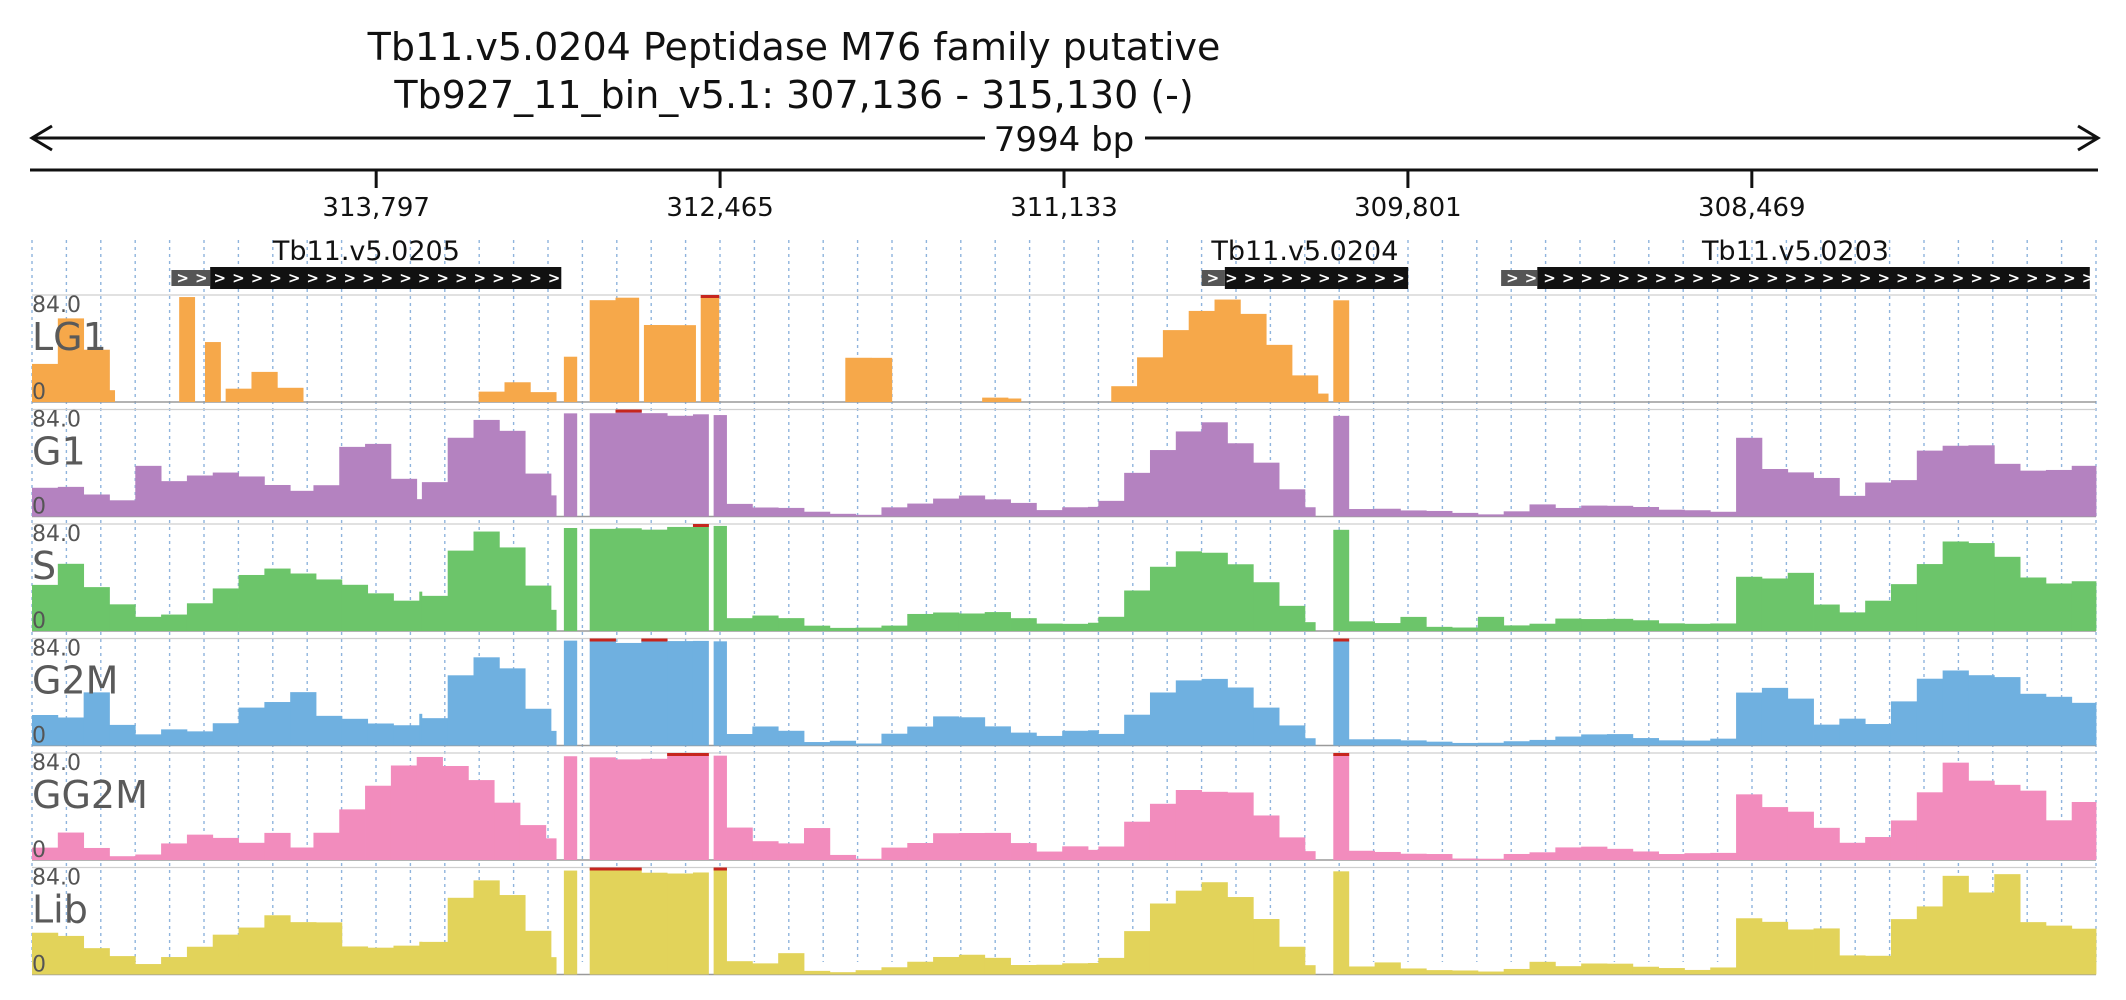 Image resolution: width=2126 pixels, height=1000 pixels. I want to click on track-ymax-label: 84.0, so click(56, 420).